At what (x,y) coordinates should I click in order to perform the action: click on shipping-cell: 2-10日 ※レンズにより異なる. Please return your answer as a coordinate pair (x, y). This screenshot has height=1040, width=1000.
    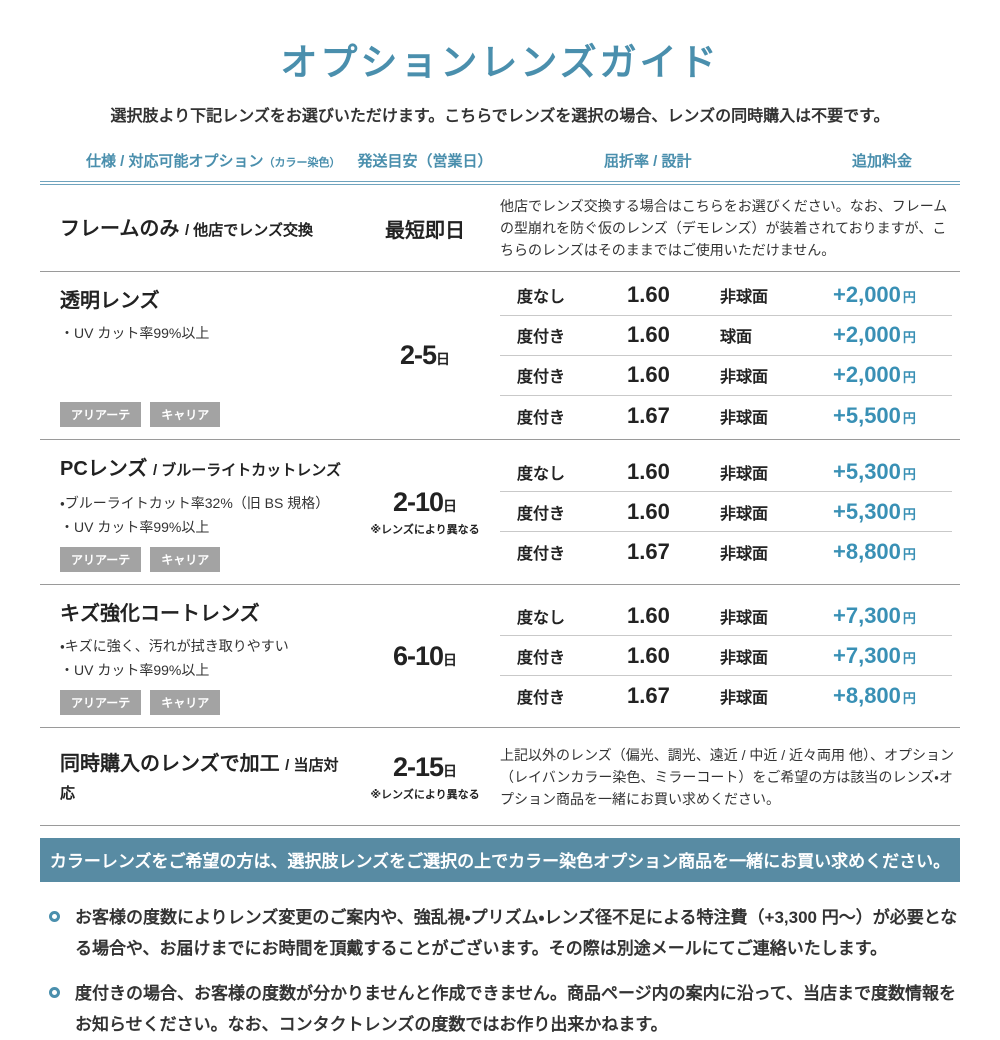
    Looking at the image, I should click on (425, 512).